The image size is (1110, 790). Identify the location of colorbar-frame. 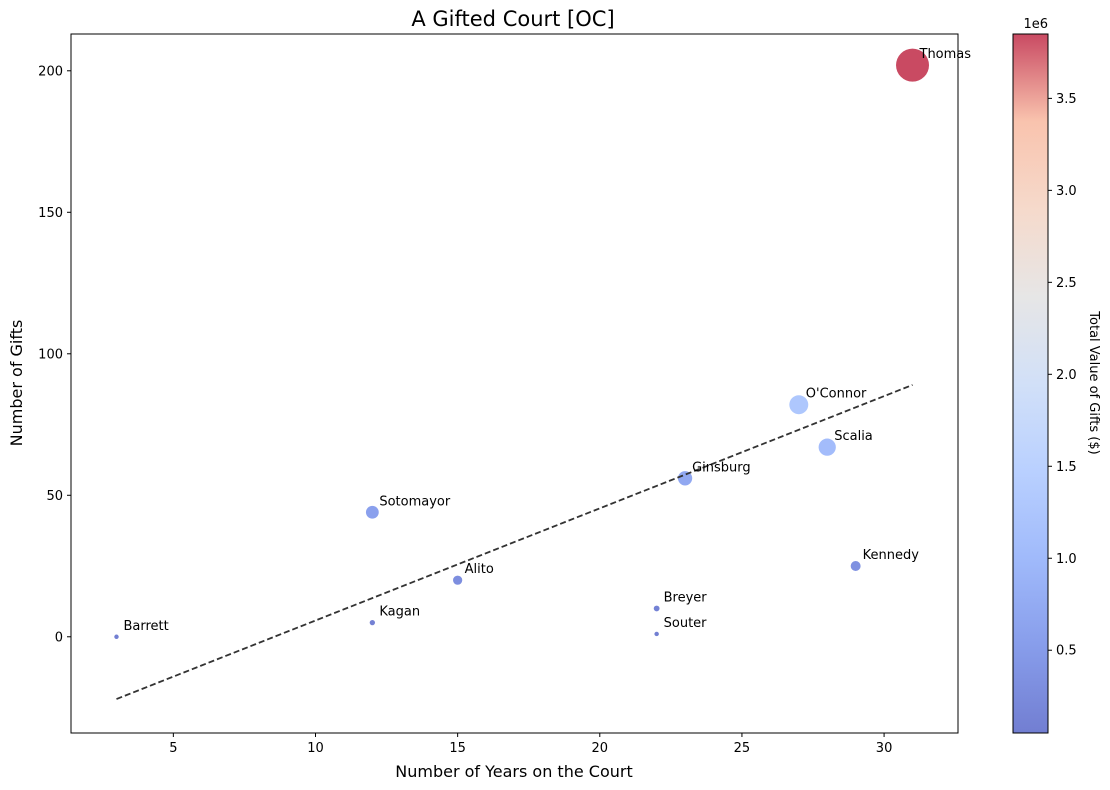
(1030, 383).